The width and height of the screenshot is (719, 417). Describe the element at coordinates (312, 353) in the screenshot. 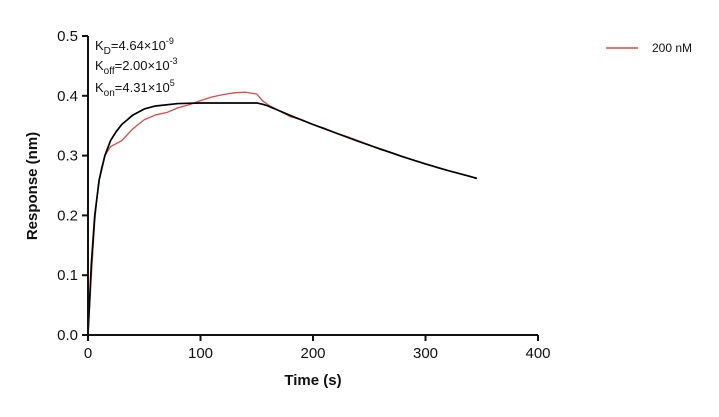

I see `x-tick-label: 200` at that location.